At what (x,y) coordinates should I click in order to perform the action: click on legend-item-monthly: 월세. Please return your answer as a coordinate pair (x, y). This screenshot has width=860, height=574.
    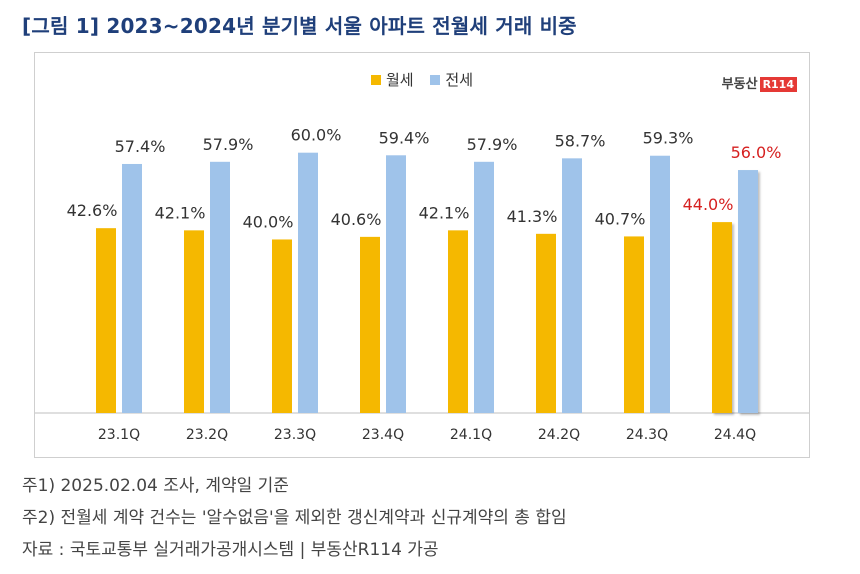
    Looking at the image, I should click on (392, 79).